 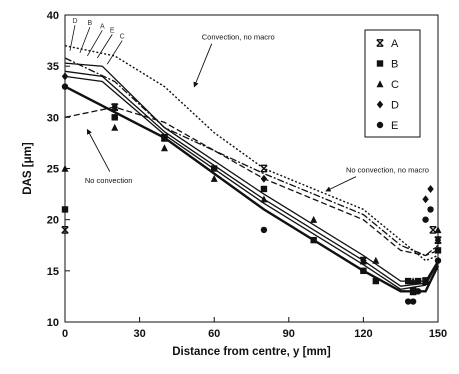 I want to click on legend-marker-c, so click(x=380, y=84).